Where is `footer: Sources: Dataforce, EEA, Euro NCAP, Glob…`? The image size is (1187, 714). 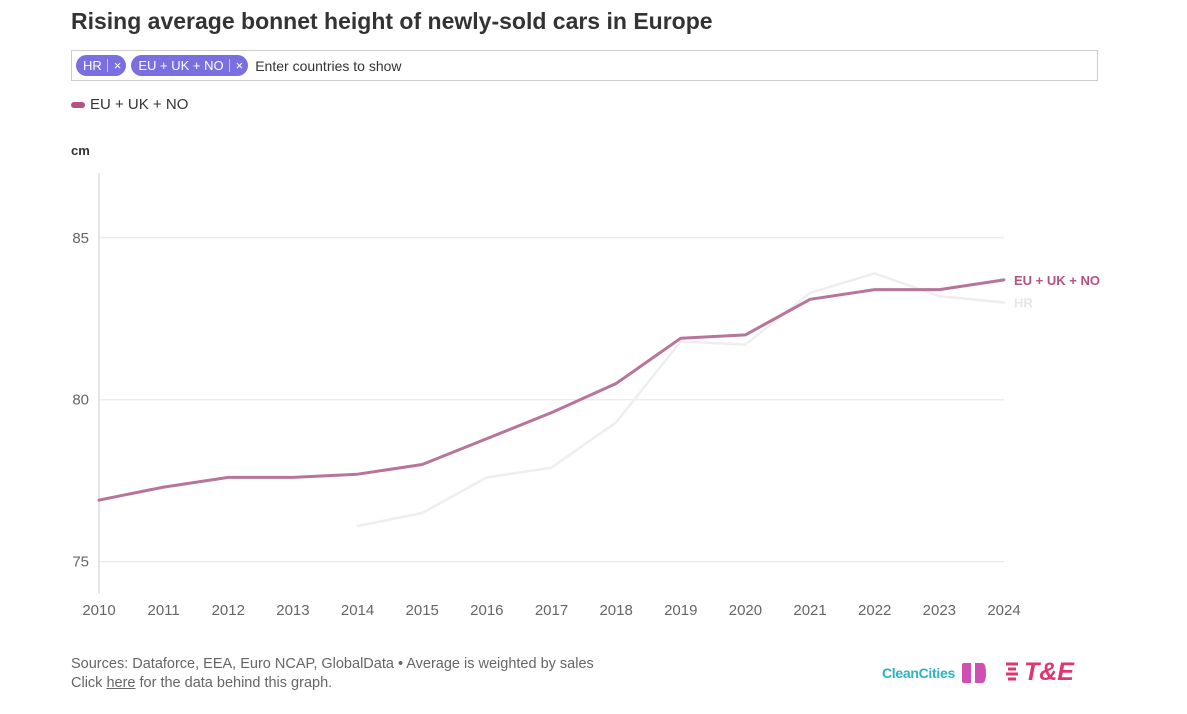
footer: Sources: Dataforce, EEA, Euro NCAP, Glob… is located at coordinates (332, 674).